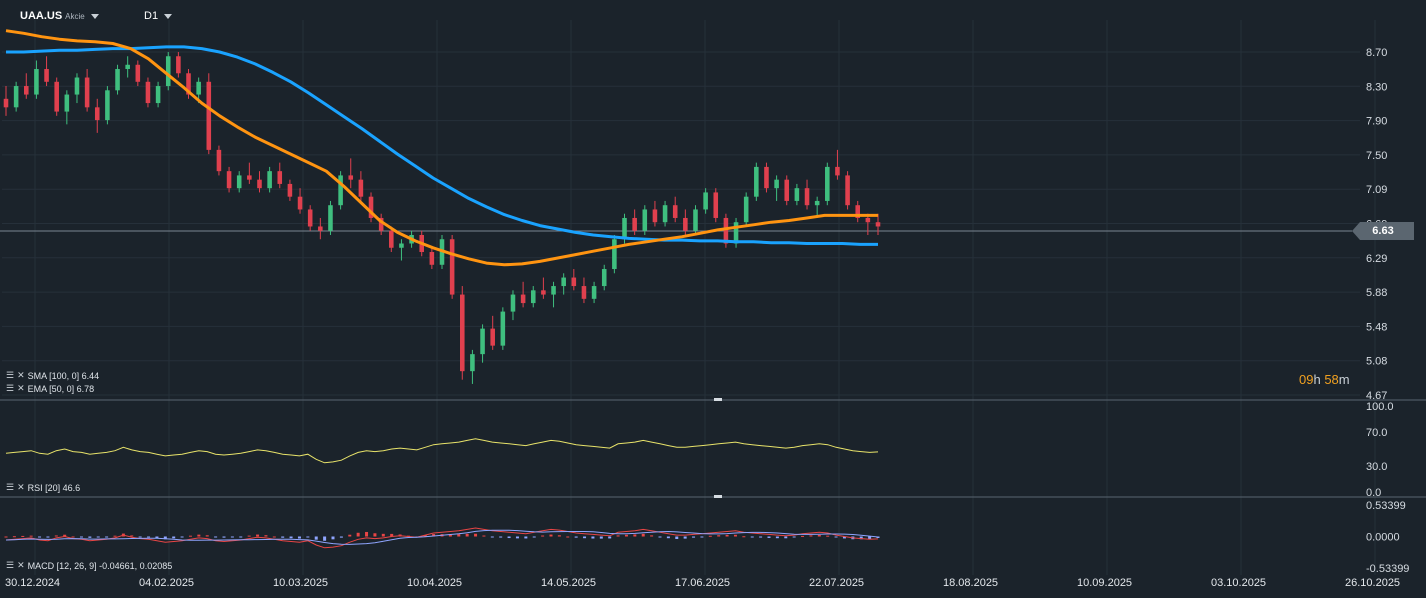  Describe the element at coordinates (1317, 379) in the screenshot. I see `countdown-hours-unit: h` at that location.